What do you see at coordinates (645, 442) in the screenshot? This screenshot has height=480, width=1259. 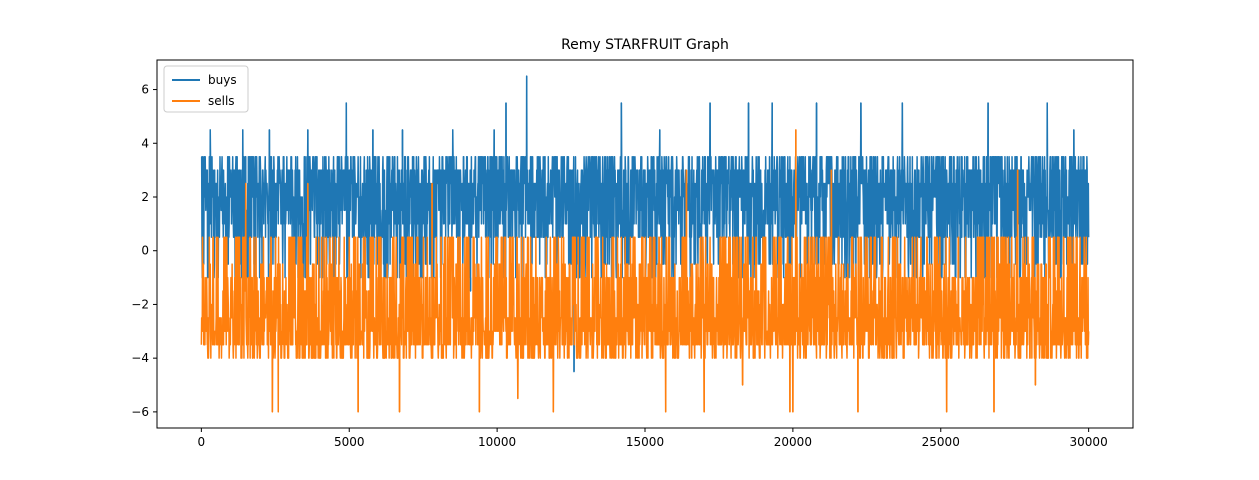 I see `x-tick-label: 15000` at bounding box center [645, 442].